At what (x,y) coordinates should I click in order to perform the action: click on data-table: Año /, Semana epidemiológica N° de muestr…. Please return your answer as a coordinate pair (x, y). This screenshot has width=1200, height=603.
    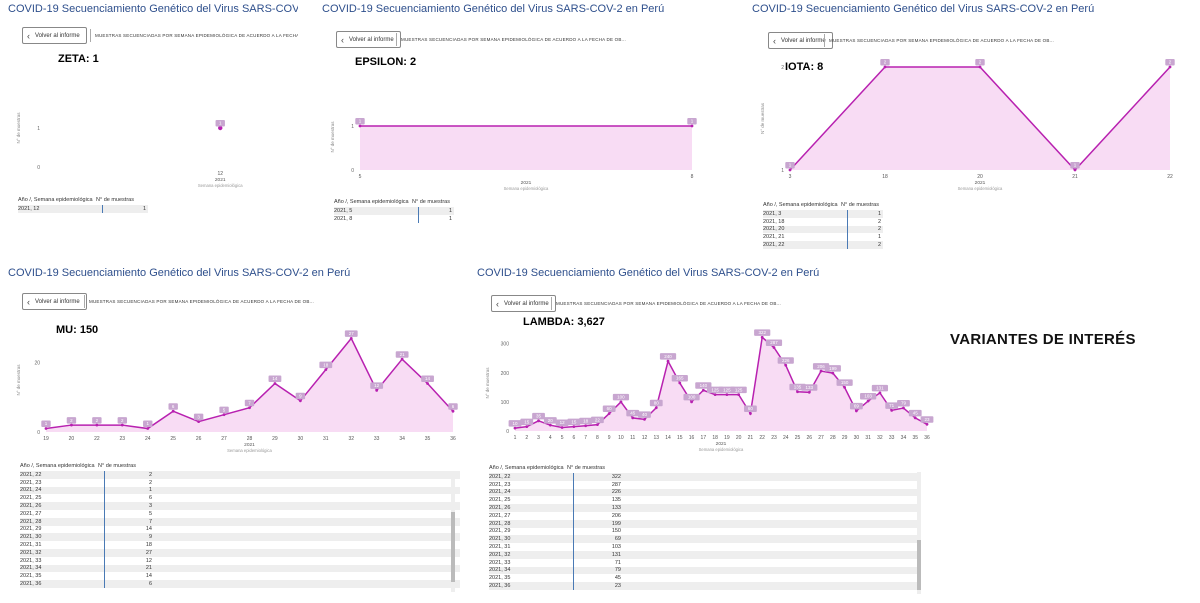
    Looking at the image, I should click on (705, 526).